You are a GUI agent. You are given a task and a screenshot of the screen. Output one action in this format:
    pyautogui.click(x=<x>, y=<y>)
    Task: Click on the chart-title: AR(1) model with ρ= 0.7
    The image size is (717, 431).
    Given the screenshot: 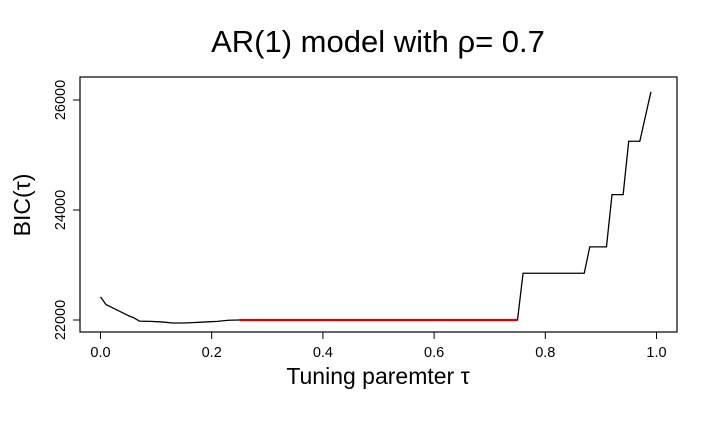 What is the action you would take?
    pyautogui.click(x=378, y=41)
    